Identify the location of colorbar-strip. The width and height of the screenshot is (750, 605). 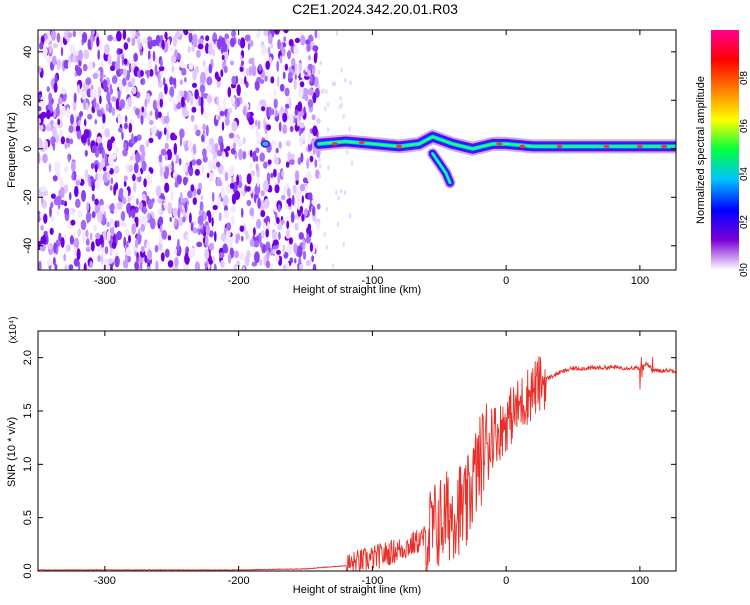
(725, 150).